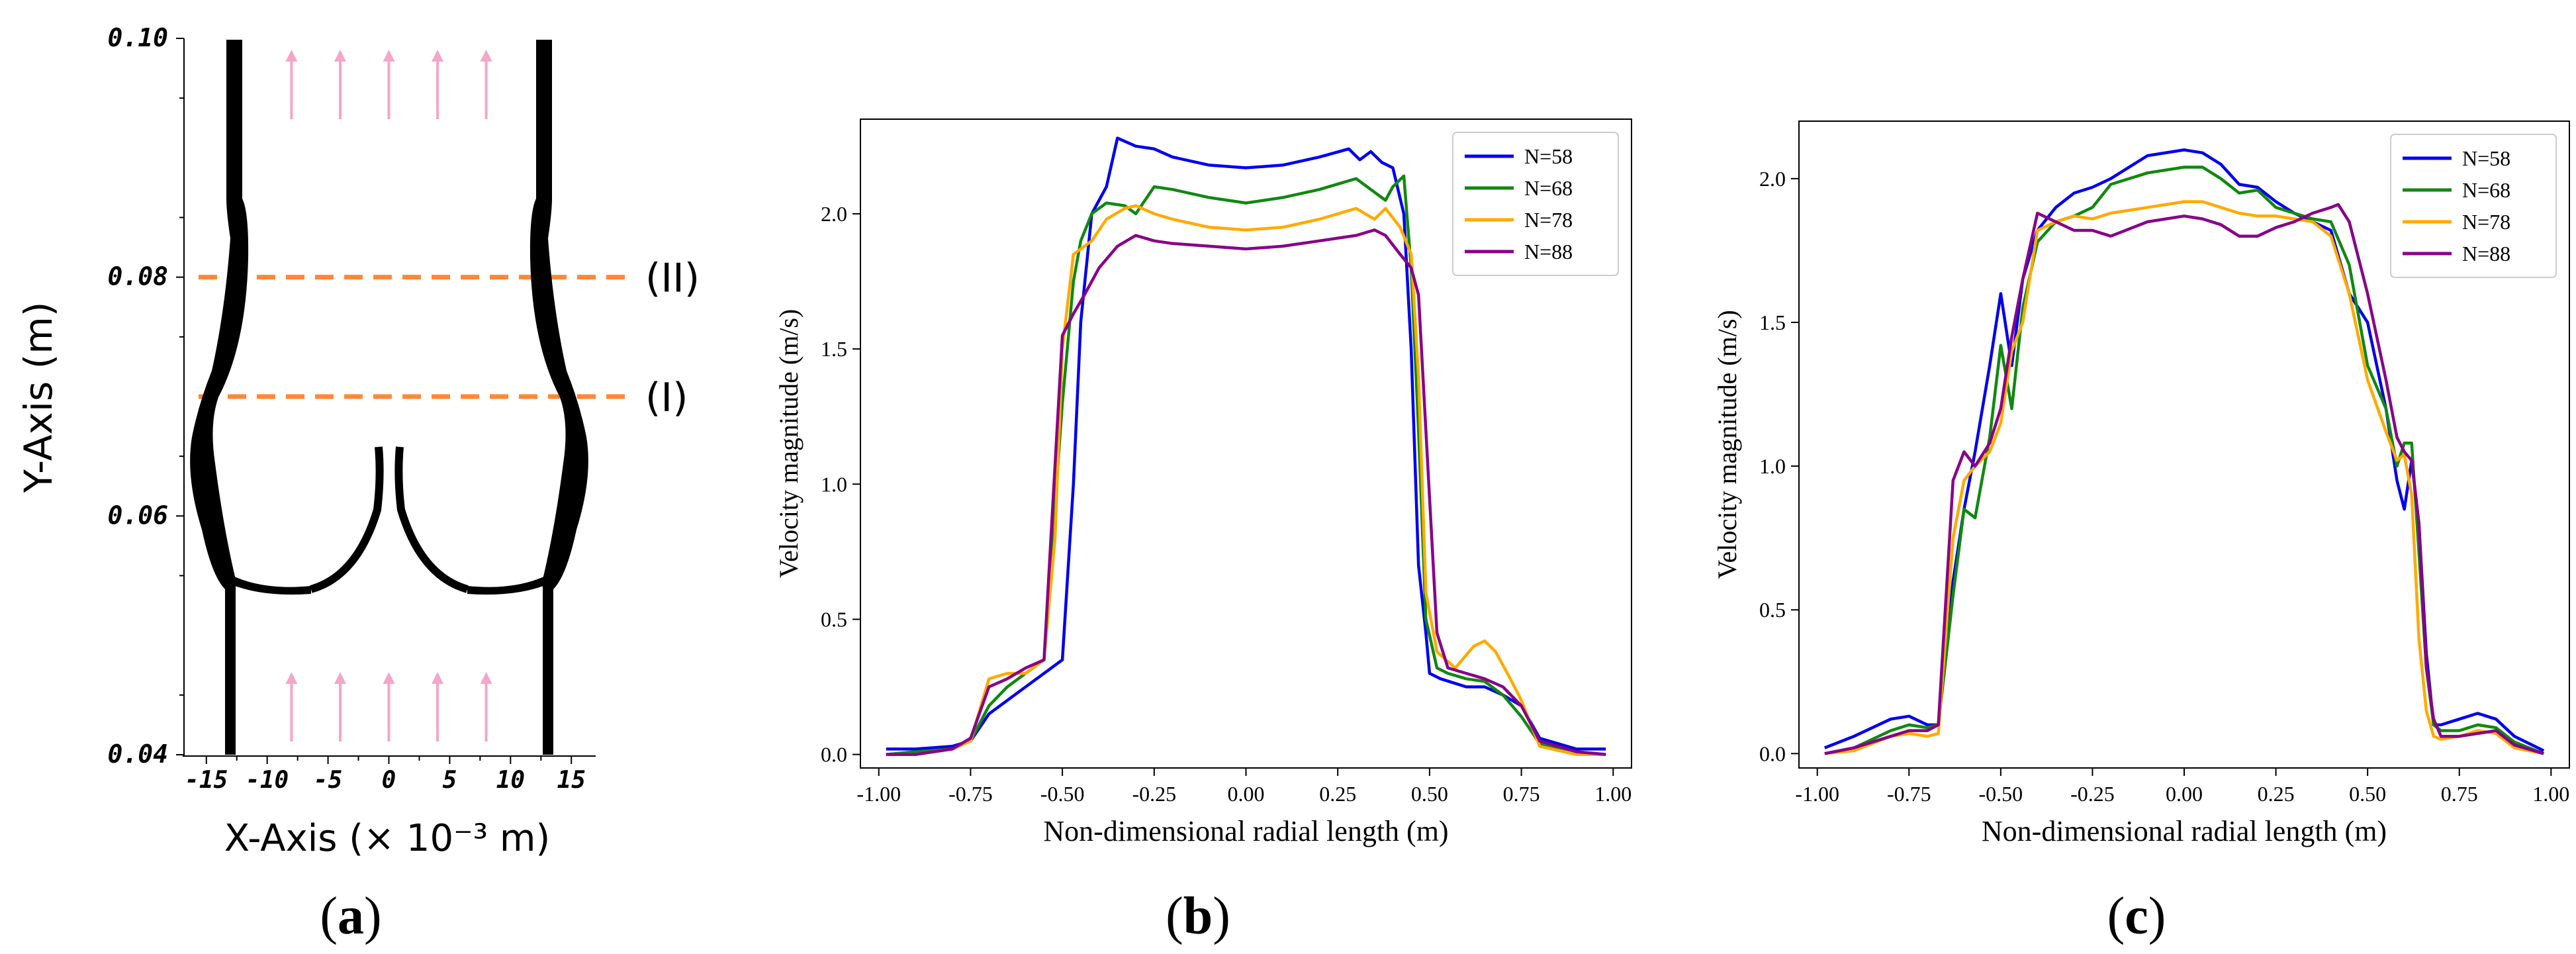  I want to click on b-y-tick-label: 0.5, so click(834, 619).